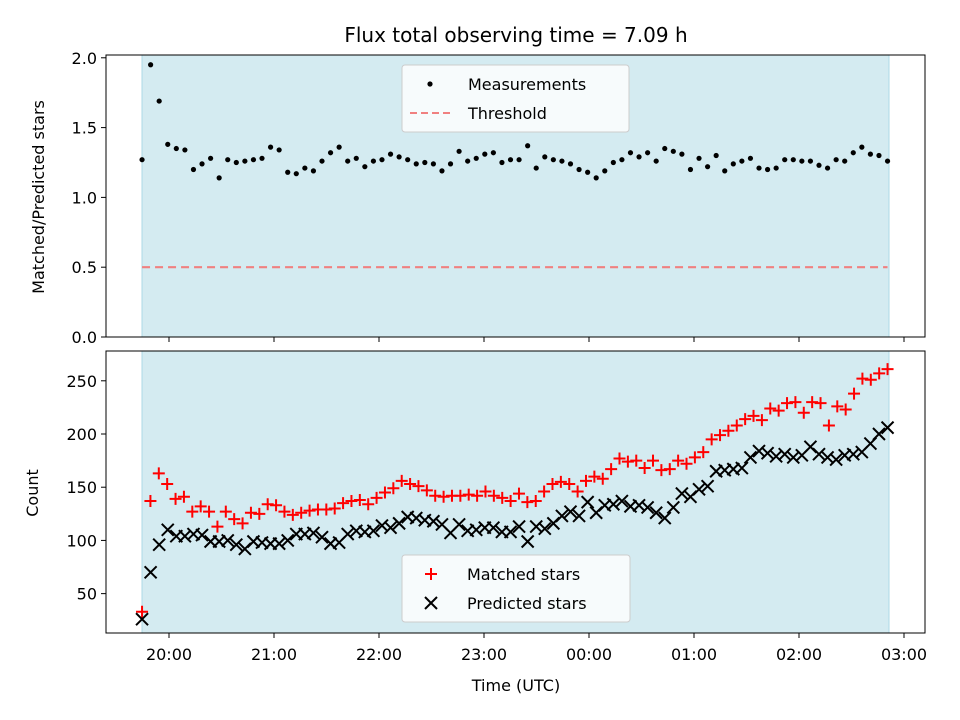 This screenshot has height=720, width=960. What do you see at coordinates (507, 113) in the screenshot?
I see `legend-threshold-label: Threshold` at bounding box center [507, 113].